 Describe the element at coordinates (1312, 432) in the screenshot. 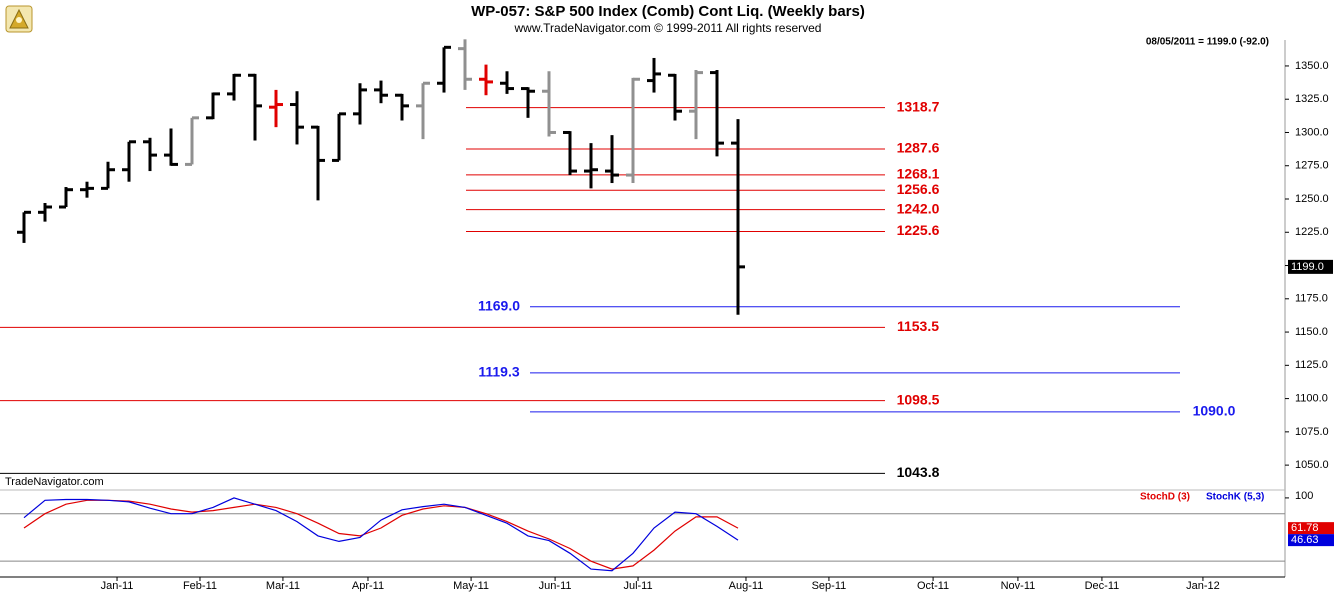

I see `y-tick-label: 1075.0` at that location.